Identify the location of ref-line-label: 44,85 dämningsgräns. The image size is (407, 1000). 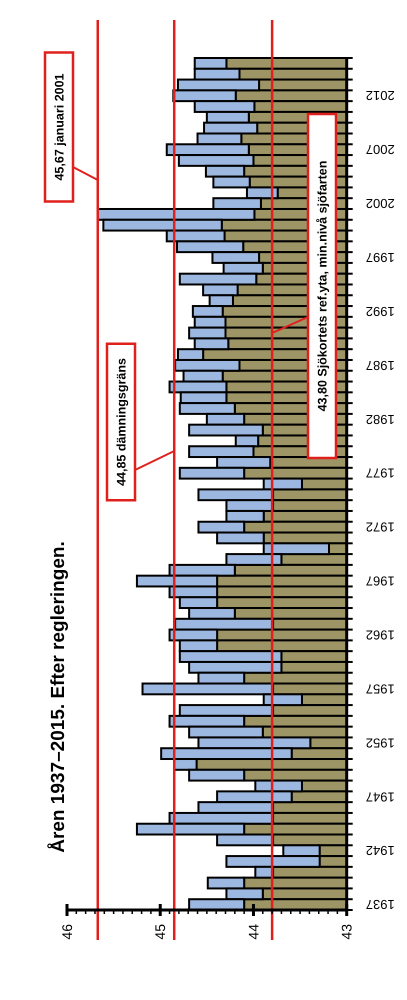
(121, 422).